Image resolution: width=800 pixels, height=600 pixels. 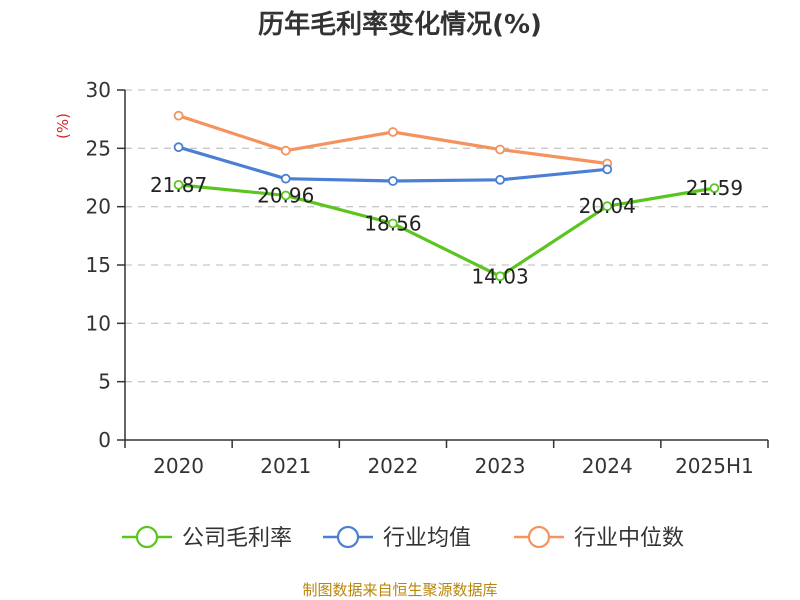 I want to click on y-tick-label: 5, so click(x=104, y=382).